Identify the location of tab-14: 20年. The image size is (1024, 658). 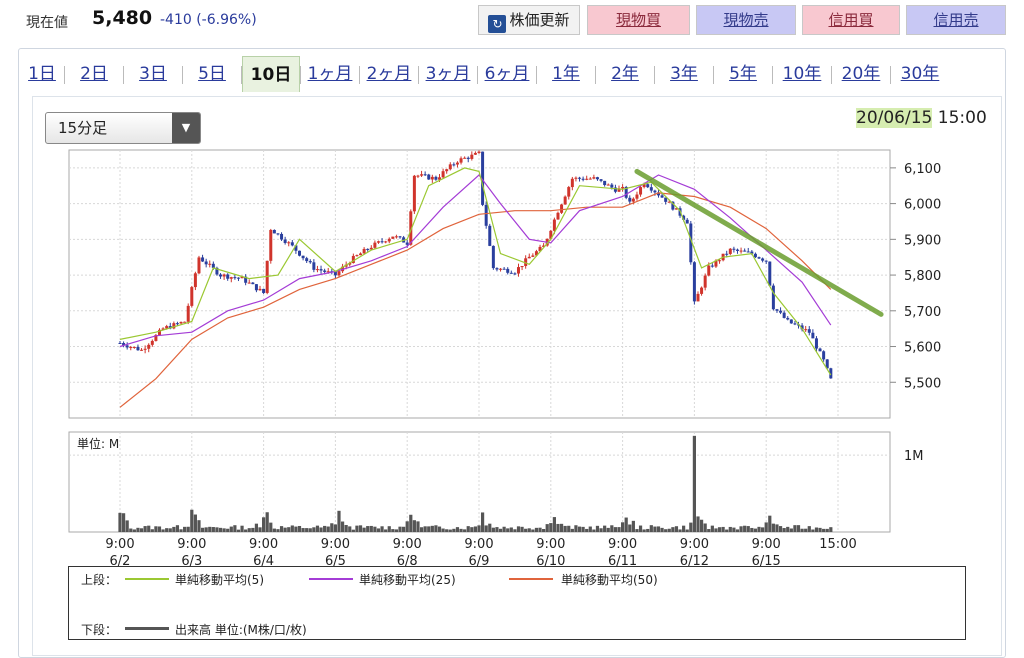
(861, 74).